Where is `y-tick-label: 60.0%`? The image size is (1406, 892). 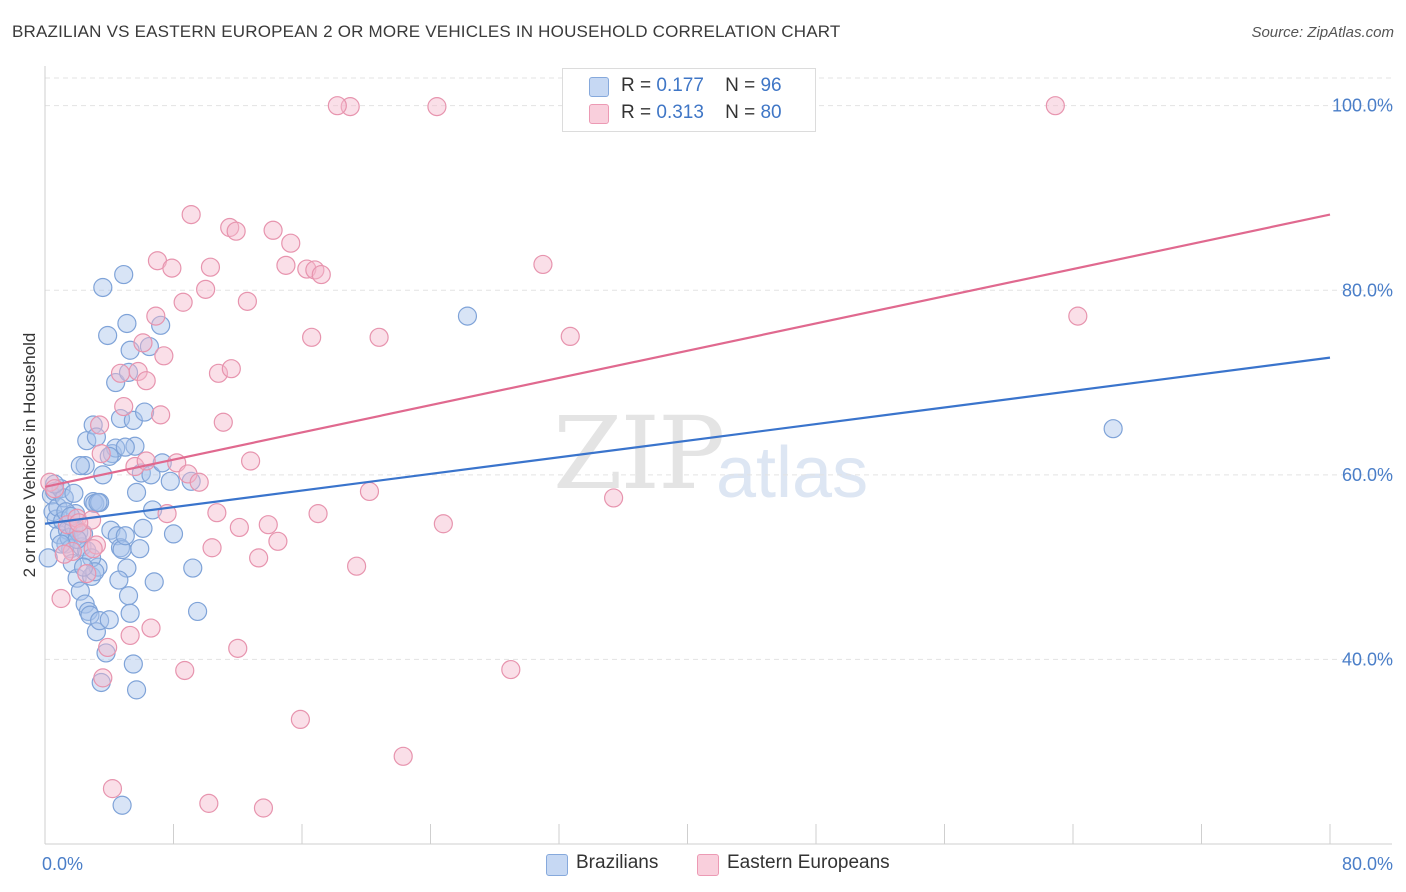
y-tick-label: 60.0% is located at coordinates (1367, 475).